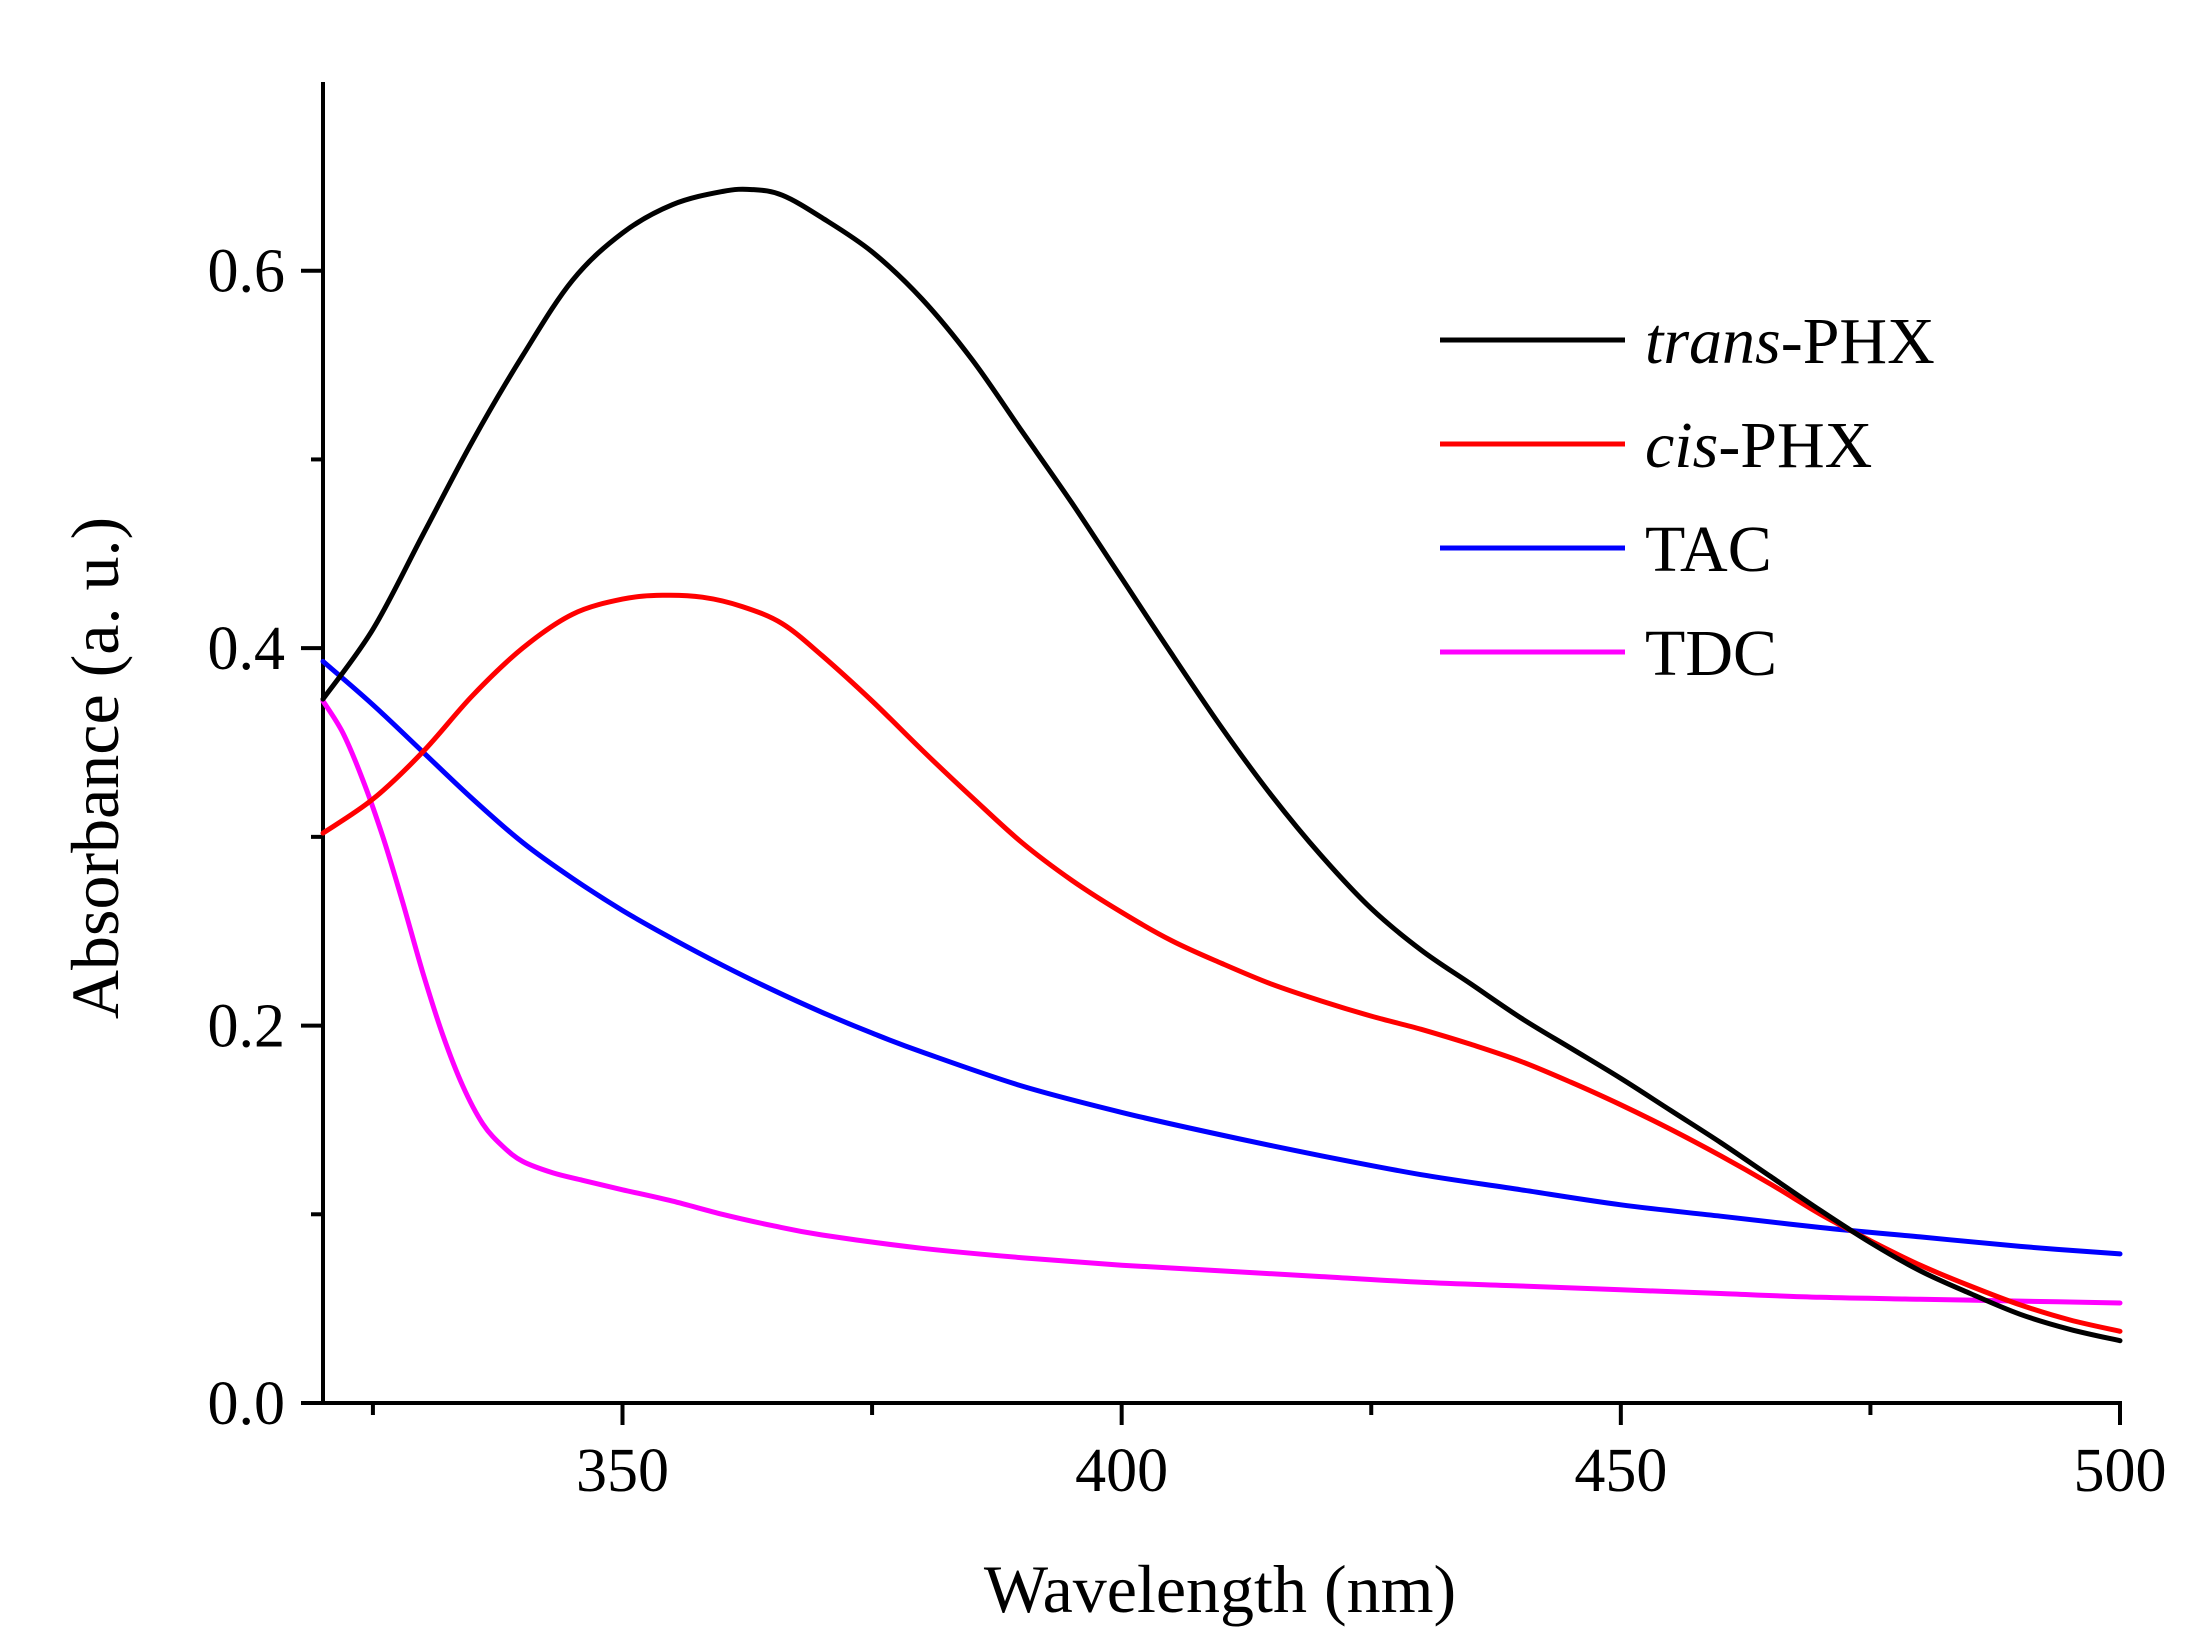 The width and height of the screenshot is (2208, 1652). I want to click on legend-label-tdc: TDC, so click(1711, 653).